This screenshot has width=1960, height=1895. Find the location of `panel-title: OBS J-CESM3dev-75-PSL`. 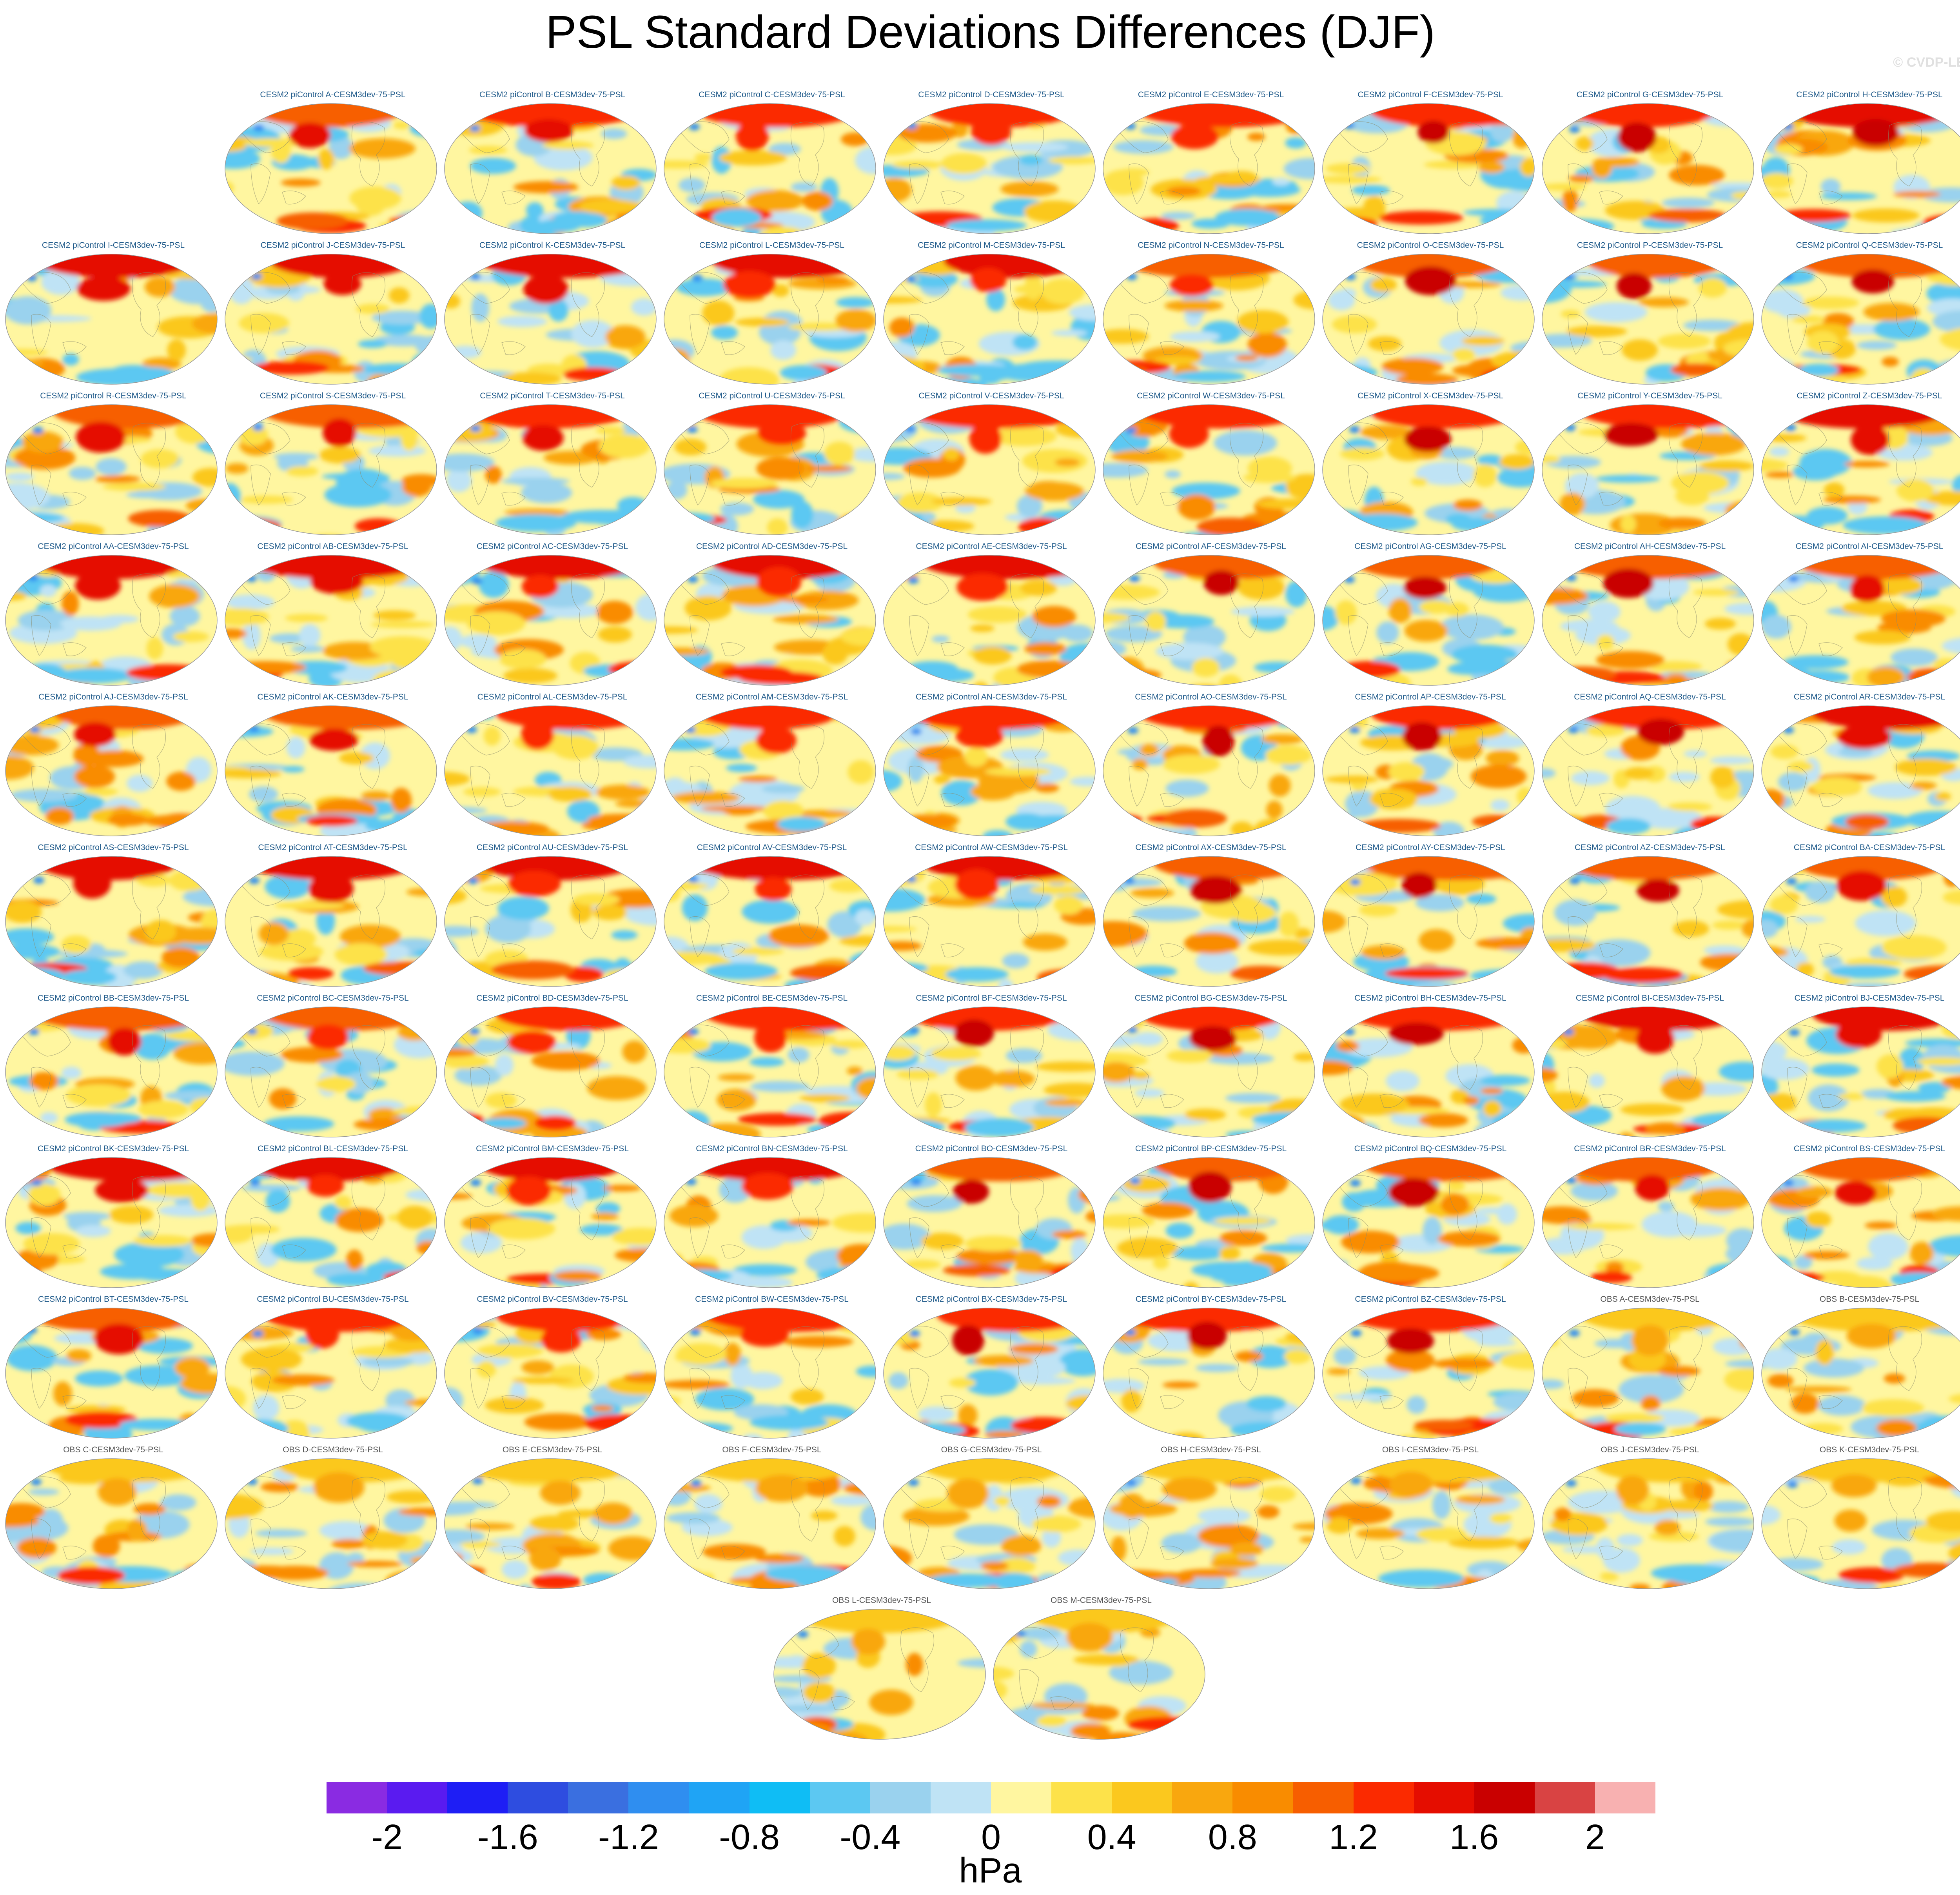

panel-title: OBS J-CESM3dev-75-PSL is located at coordinates (1650, 1450).